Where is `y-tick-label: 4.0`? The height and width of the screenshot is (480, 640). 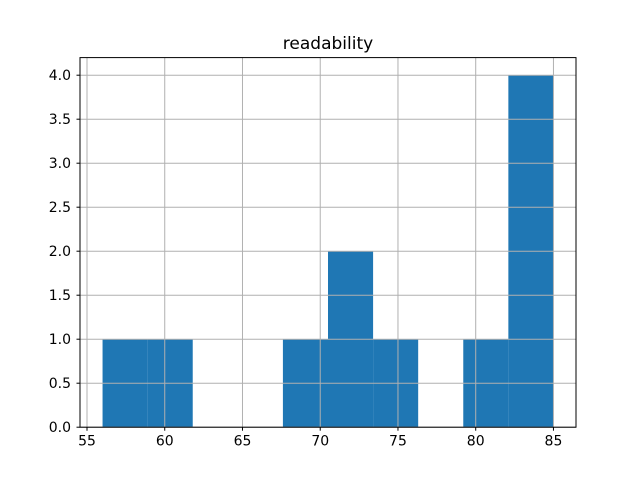 y-tick-label: 4.0 is located at coordinates (60, 76).